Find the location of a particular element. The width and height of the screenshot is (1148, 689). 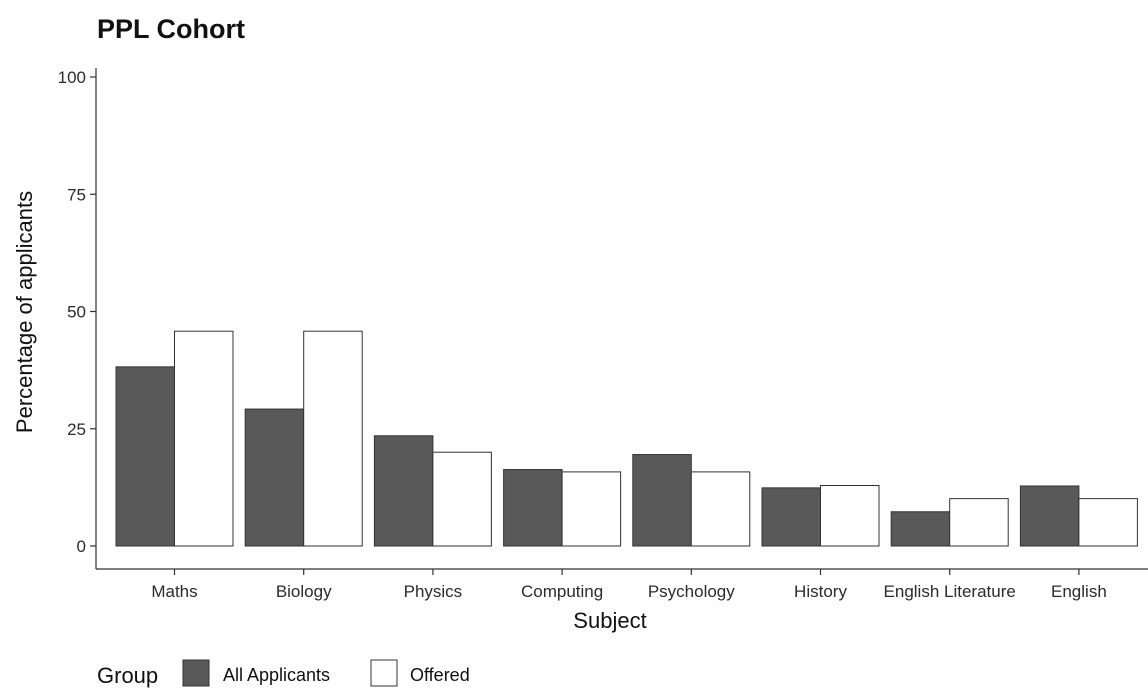

x-tick-label: Psychology is located at coordinates (691, 591).